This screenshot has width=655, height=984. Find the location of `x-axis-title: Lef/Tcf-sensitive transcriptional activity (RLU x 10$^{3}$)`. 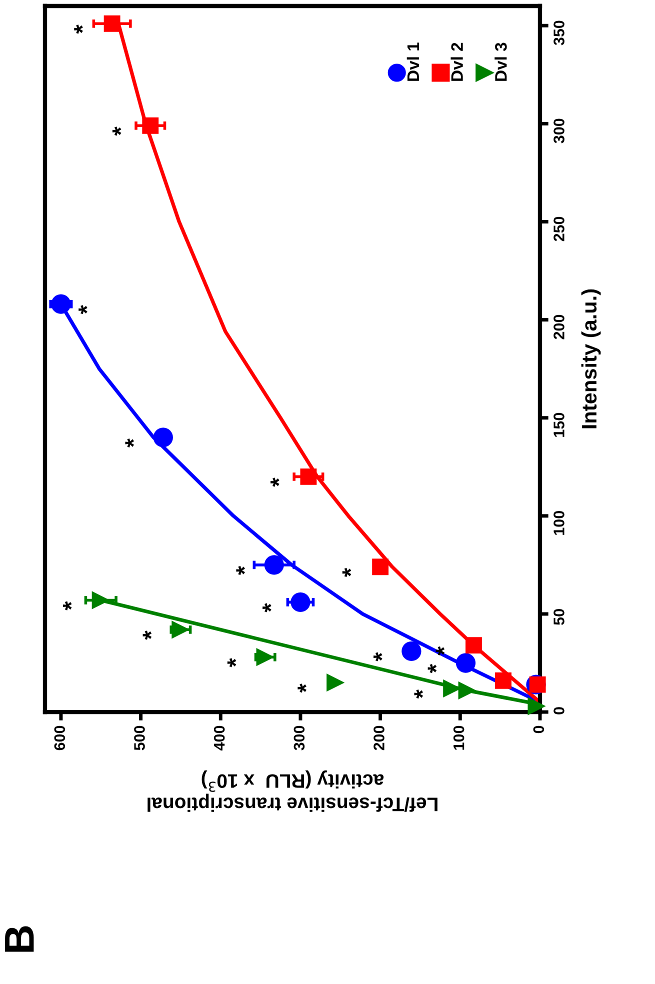

x-axis-title: Lef/Tcf-sensitive transcriptional activity (RLU x 10$^{3}$) is located at coordinates (293, 791).